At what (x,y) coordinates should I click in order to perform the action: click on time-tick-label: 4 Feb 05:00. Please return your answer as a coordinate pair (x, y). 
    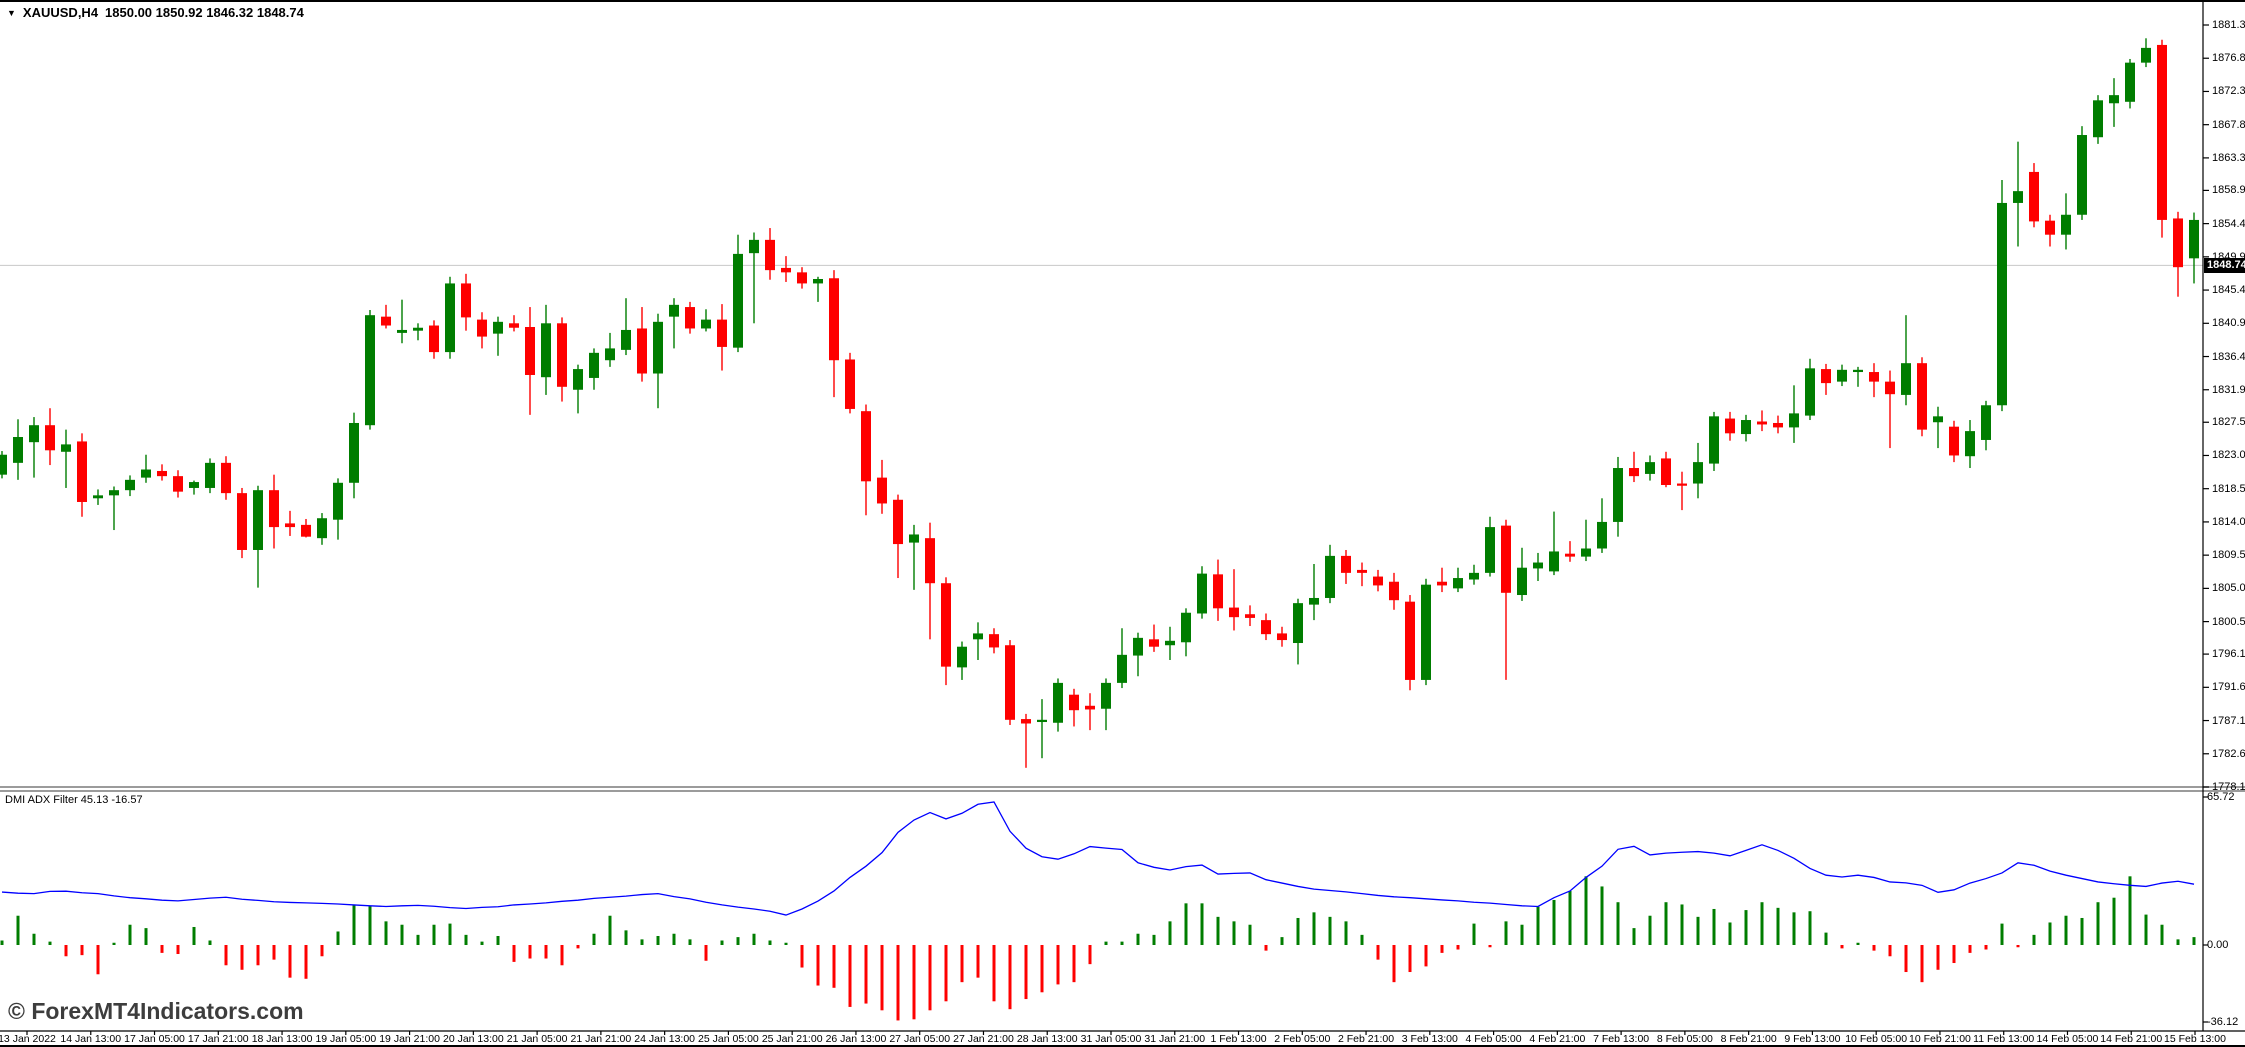
    Looking at the image, I should click on (1493, 1039).